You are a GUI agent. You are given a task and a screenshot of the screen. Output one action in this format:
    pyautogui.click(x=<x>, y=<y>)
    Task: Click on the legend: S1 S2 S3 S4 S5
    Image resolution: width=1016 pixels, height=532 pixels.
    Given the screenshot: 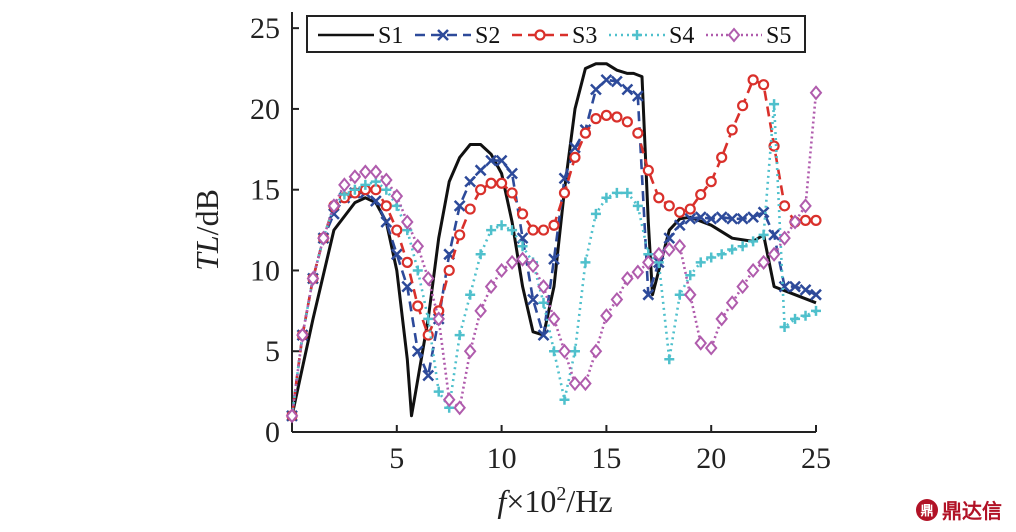 What is the action you would take?
    pyautogui.click(x=556, y=34)
    